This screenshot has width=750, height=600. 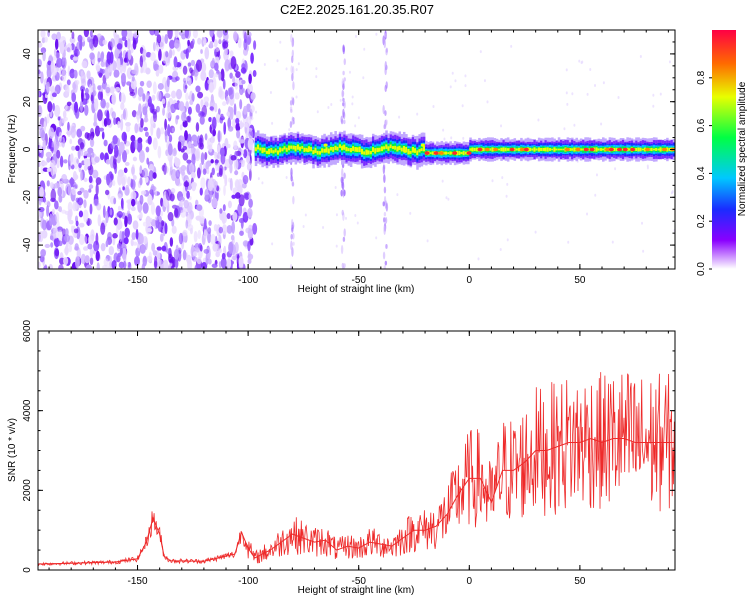 I want to click on chart-title: C2E2.2025.161.20.35.R07, so click(x=357, y=9).